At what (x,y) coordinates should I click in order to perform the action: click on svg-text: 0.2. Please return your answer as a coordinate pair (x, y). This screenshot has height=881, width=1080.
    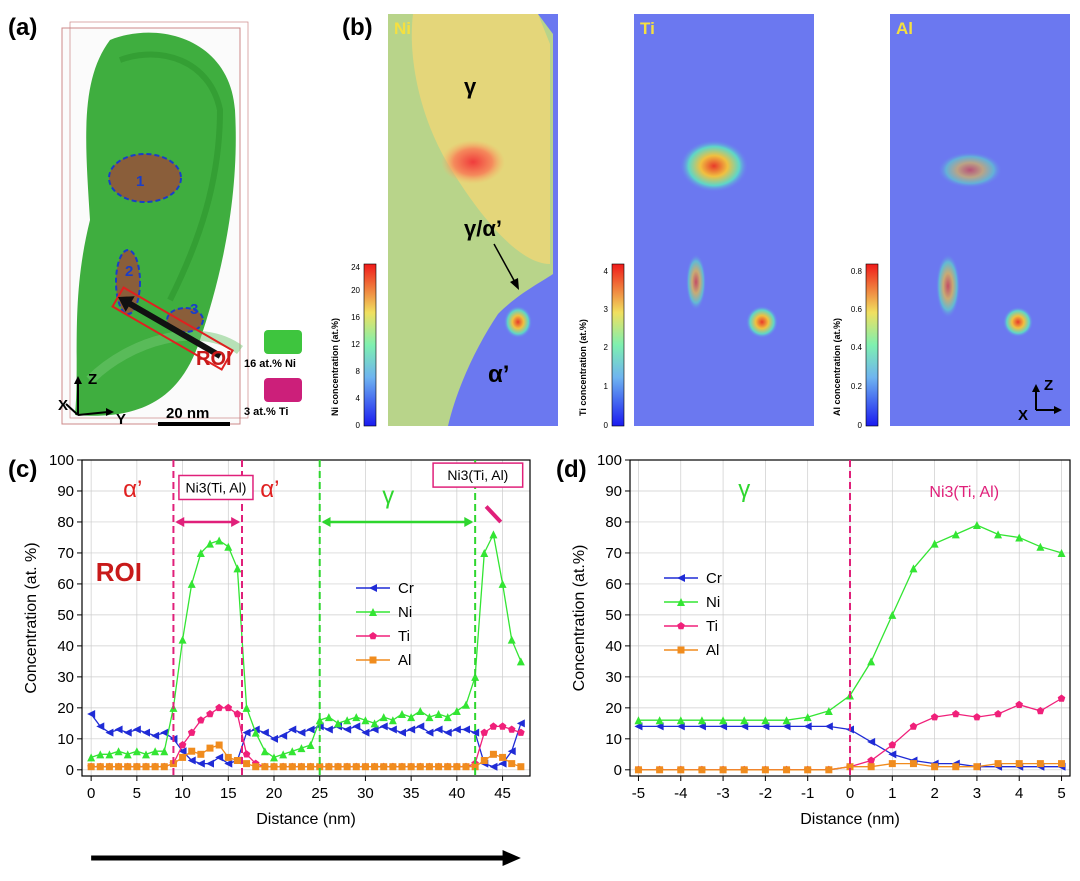
    Looking at the image, I should click on (857, 386).